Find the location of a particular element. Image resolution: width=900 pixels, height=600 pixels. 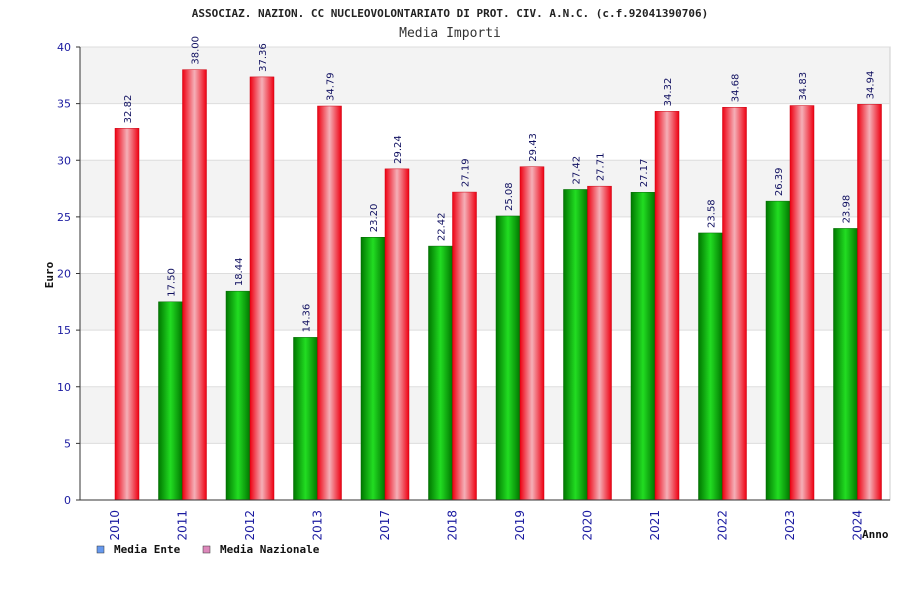

x-tick-label: 2020 is located at coordinates (588, 525).